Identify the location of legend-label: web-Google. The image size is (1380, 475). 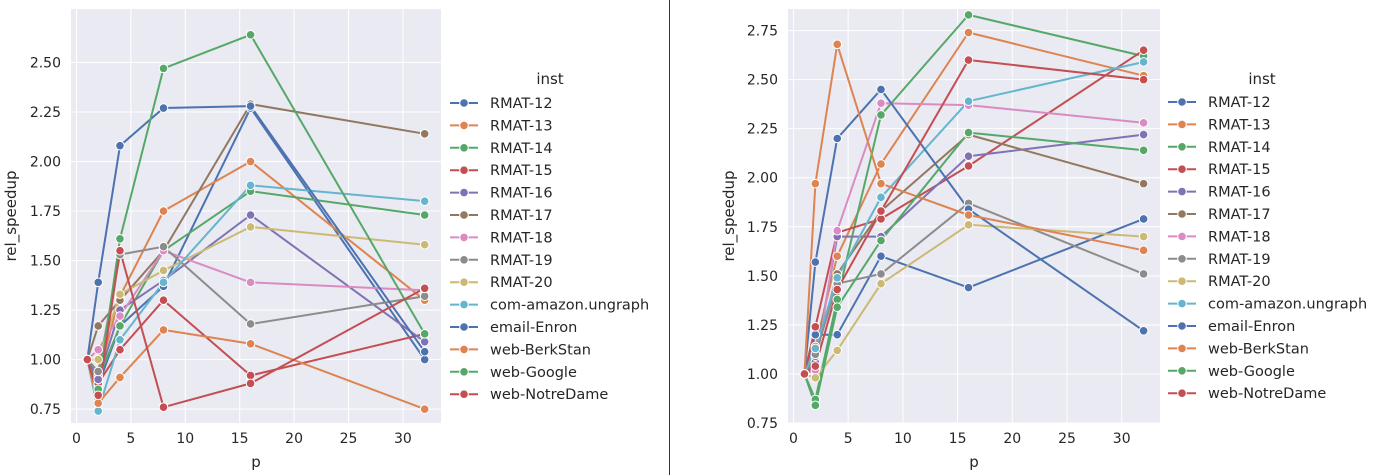
(1251, 372).